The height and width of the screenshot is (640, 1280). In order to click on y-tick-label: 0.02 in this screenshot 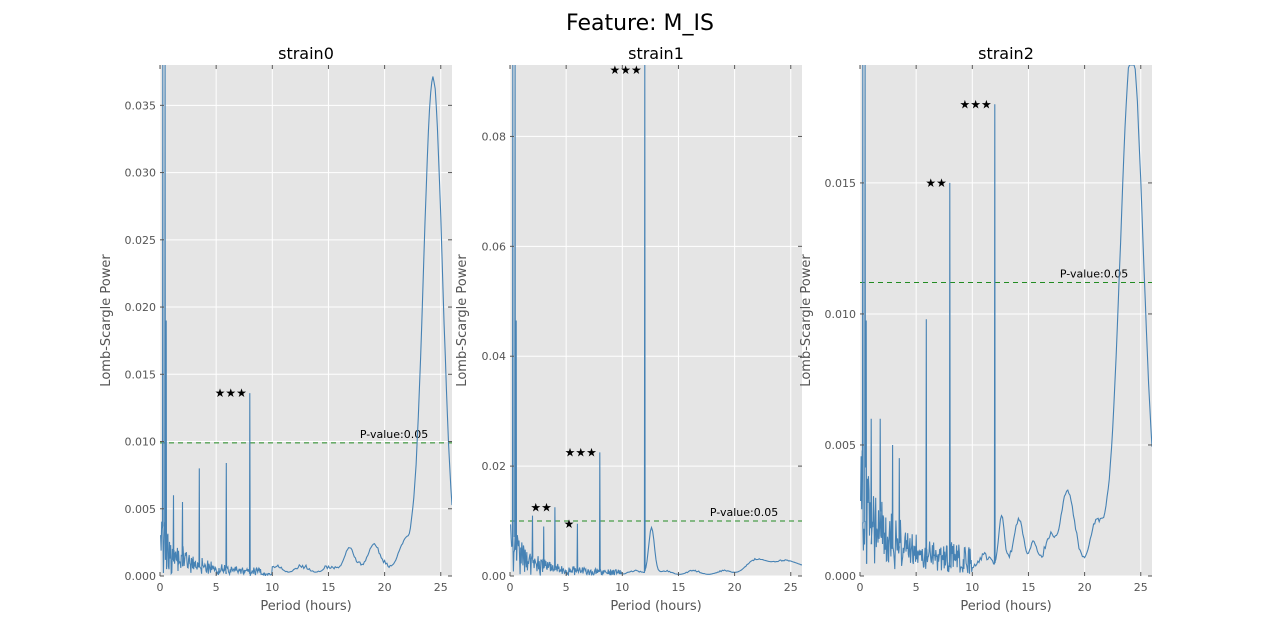, I will do `click(494, 466)`.